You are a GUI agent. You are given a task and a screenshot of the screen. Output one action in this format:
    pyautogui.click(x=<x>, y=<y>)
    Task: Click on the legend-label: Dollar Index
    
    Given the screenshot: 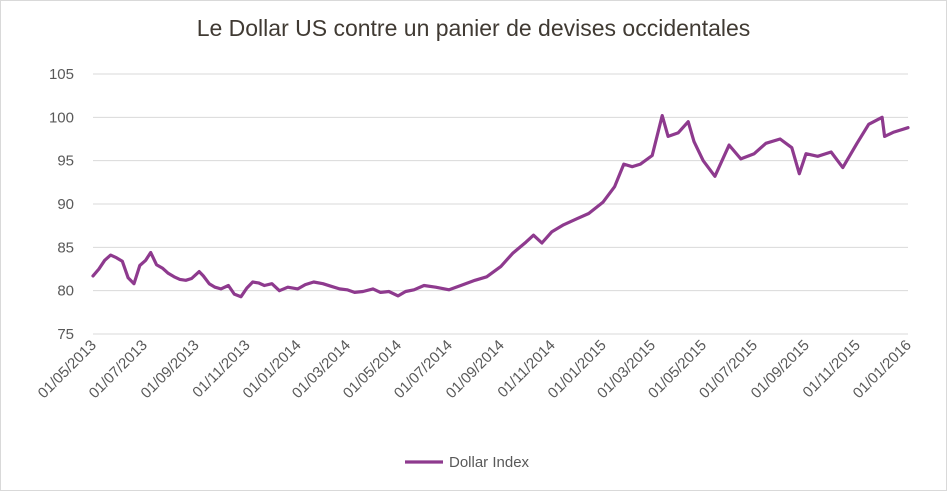 What is the action you would take?
    pyautogui.click(x=489, y=462)
    